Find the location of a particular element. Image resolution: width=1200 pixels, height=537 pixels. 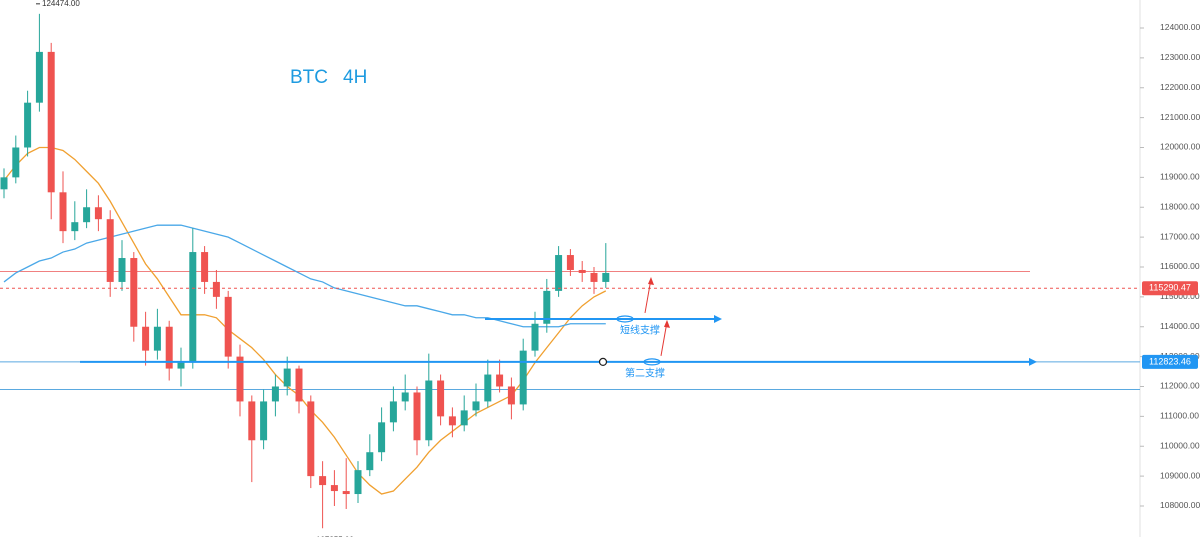

y-tick-label: 124000.00 is located at coordinates (1180, 27).